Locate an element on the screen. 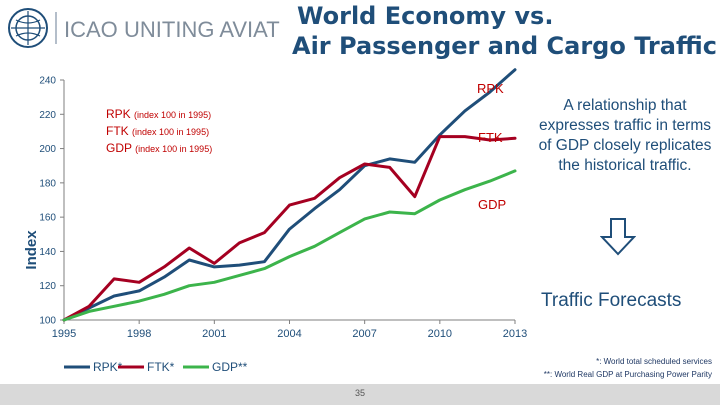 The image size is (720, 405). y-tick-label: 100 is located at coordinates (47, 321).